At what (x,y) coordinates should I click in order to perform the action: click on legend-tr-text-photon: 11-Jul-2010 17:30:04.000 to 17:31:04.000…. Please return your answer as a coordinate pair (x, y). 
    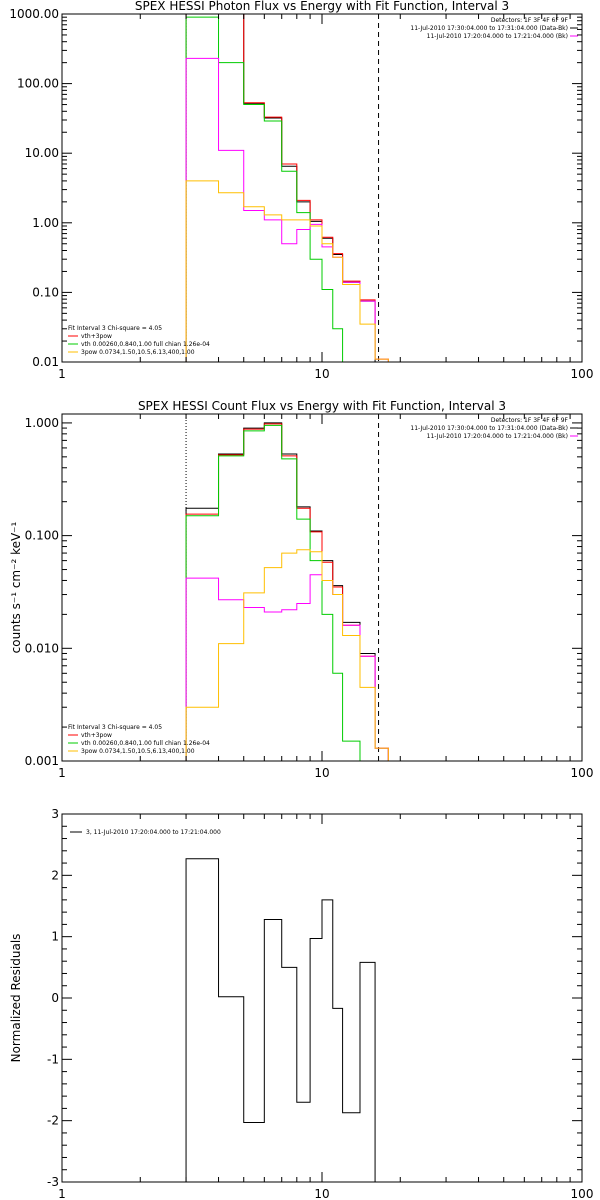
    Looking at the image, I should click on (489, 28).